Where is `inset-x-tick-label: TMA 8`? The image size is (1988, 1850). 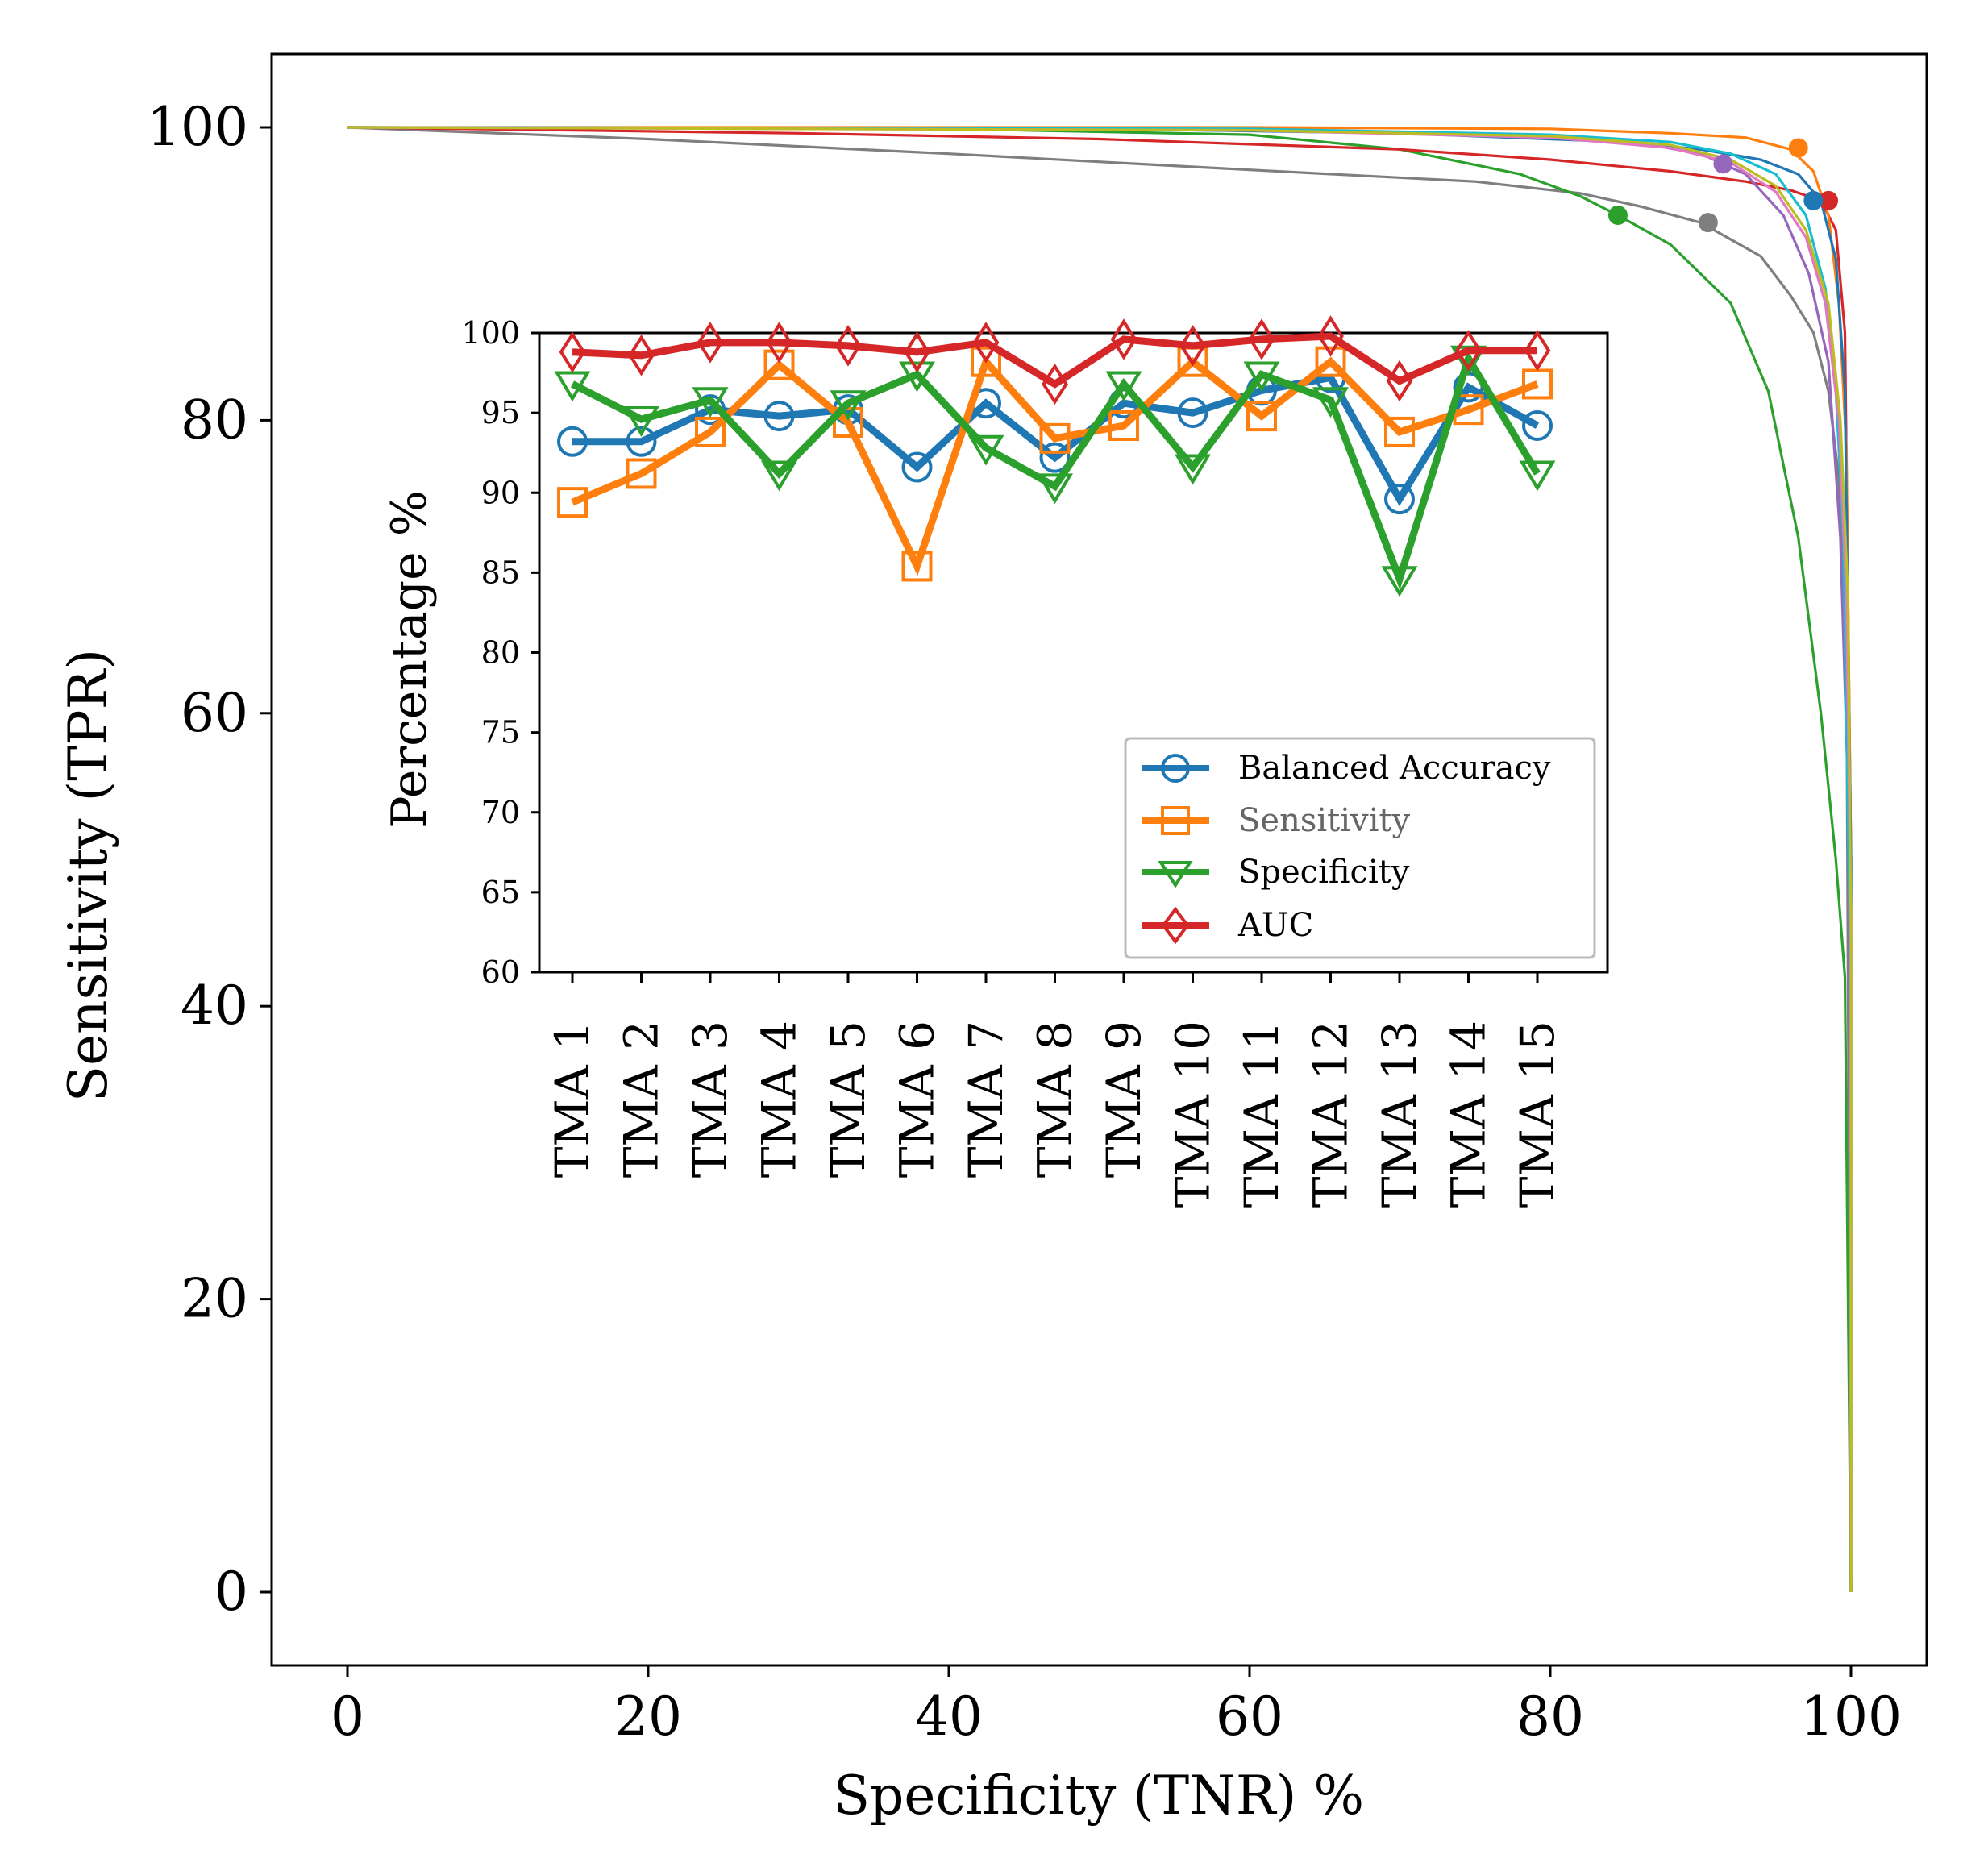 inset-x-tick-label: TMA 8 is located at coordinates (1055, 1099).